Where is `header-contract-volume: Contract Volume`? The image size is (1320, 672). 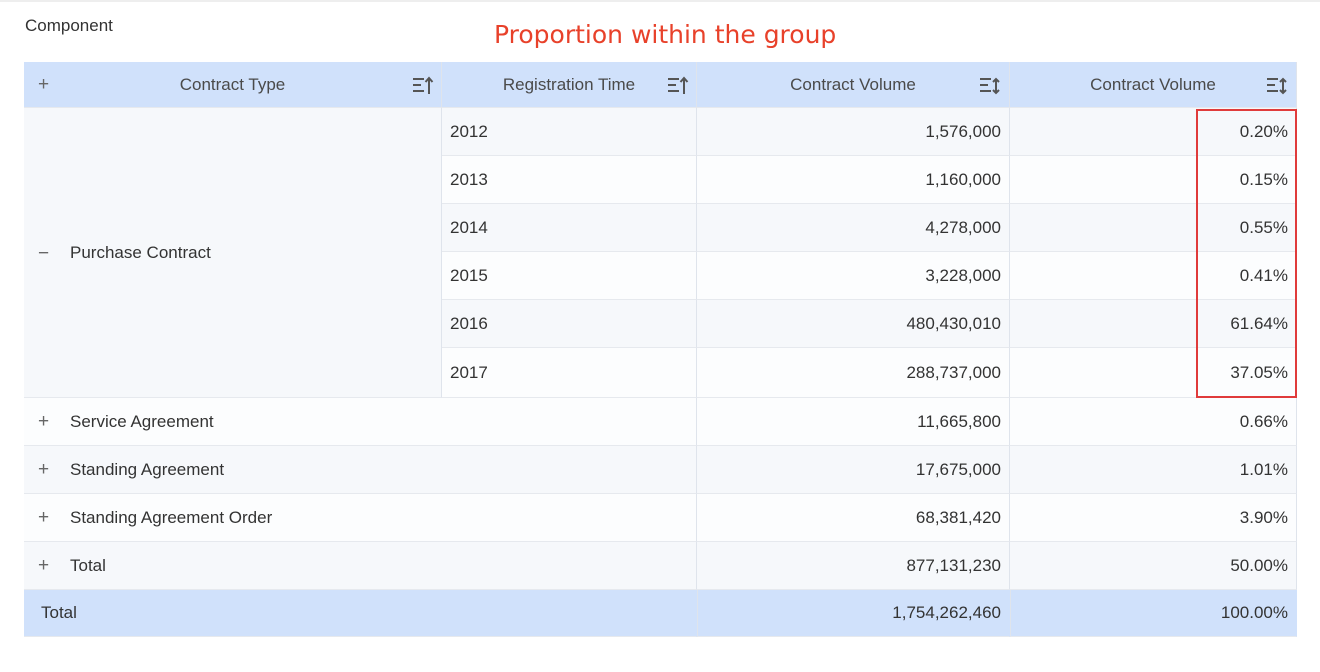
header-contract-volume: Contract Volume is located at coordinates (853, 85).